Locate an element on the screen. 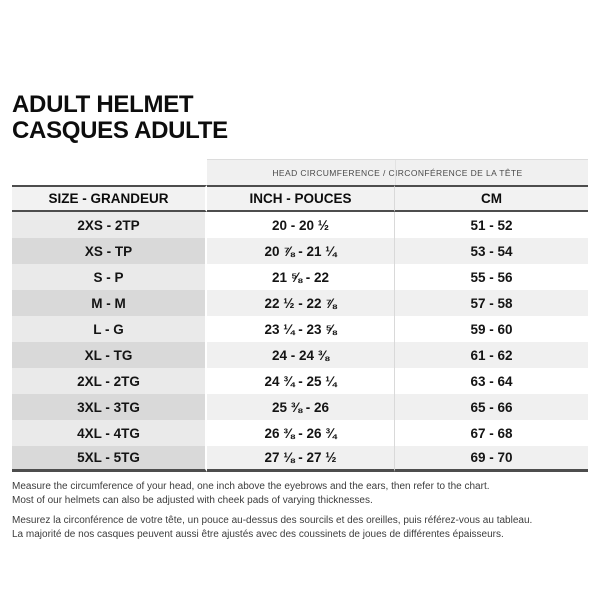  banner-spacer is located at coordinates (109, 172).